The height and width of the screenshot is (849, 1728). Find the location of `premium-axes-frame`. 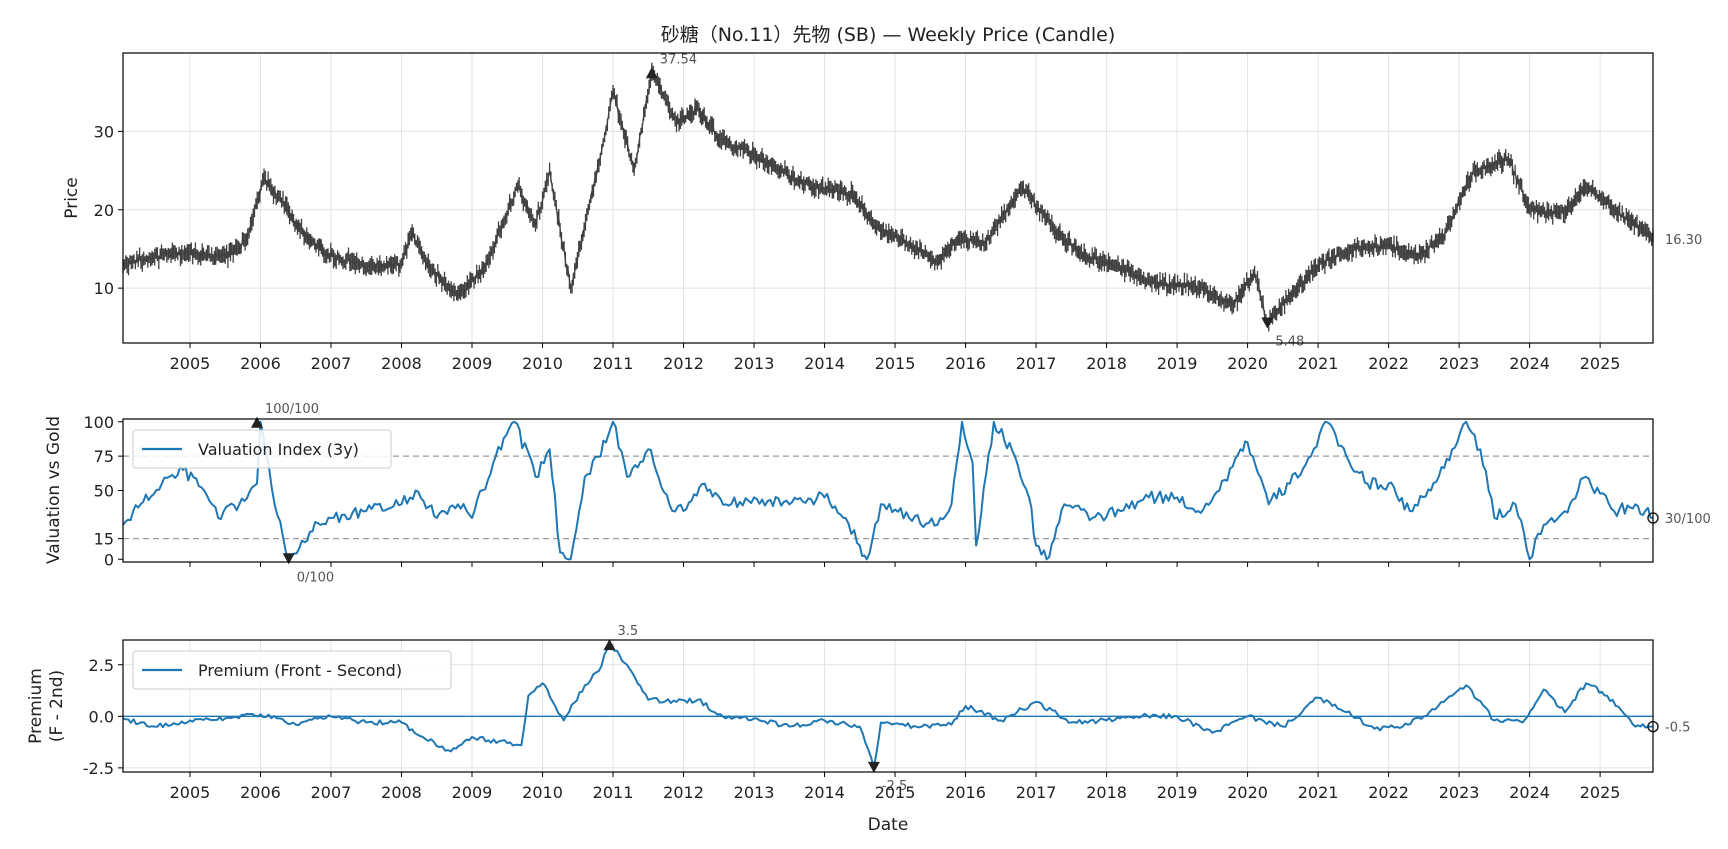

premium-axes-frame is located at coordinates (888, 706).